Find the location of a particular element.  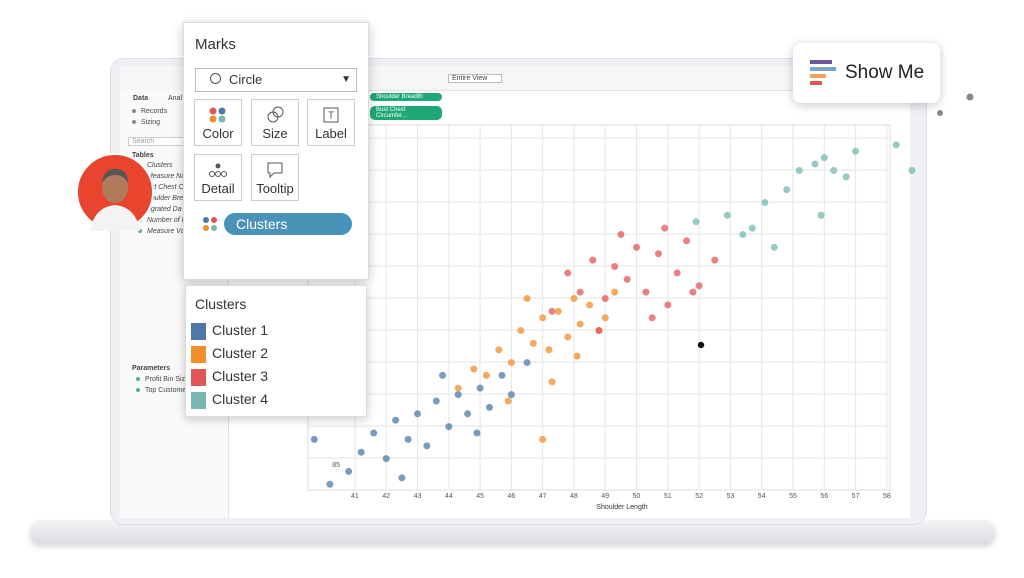

parameter: Top Custome is located at coordinates (161, 392).